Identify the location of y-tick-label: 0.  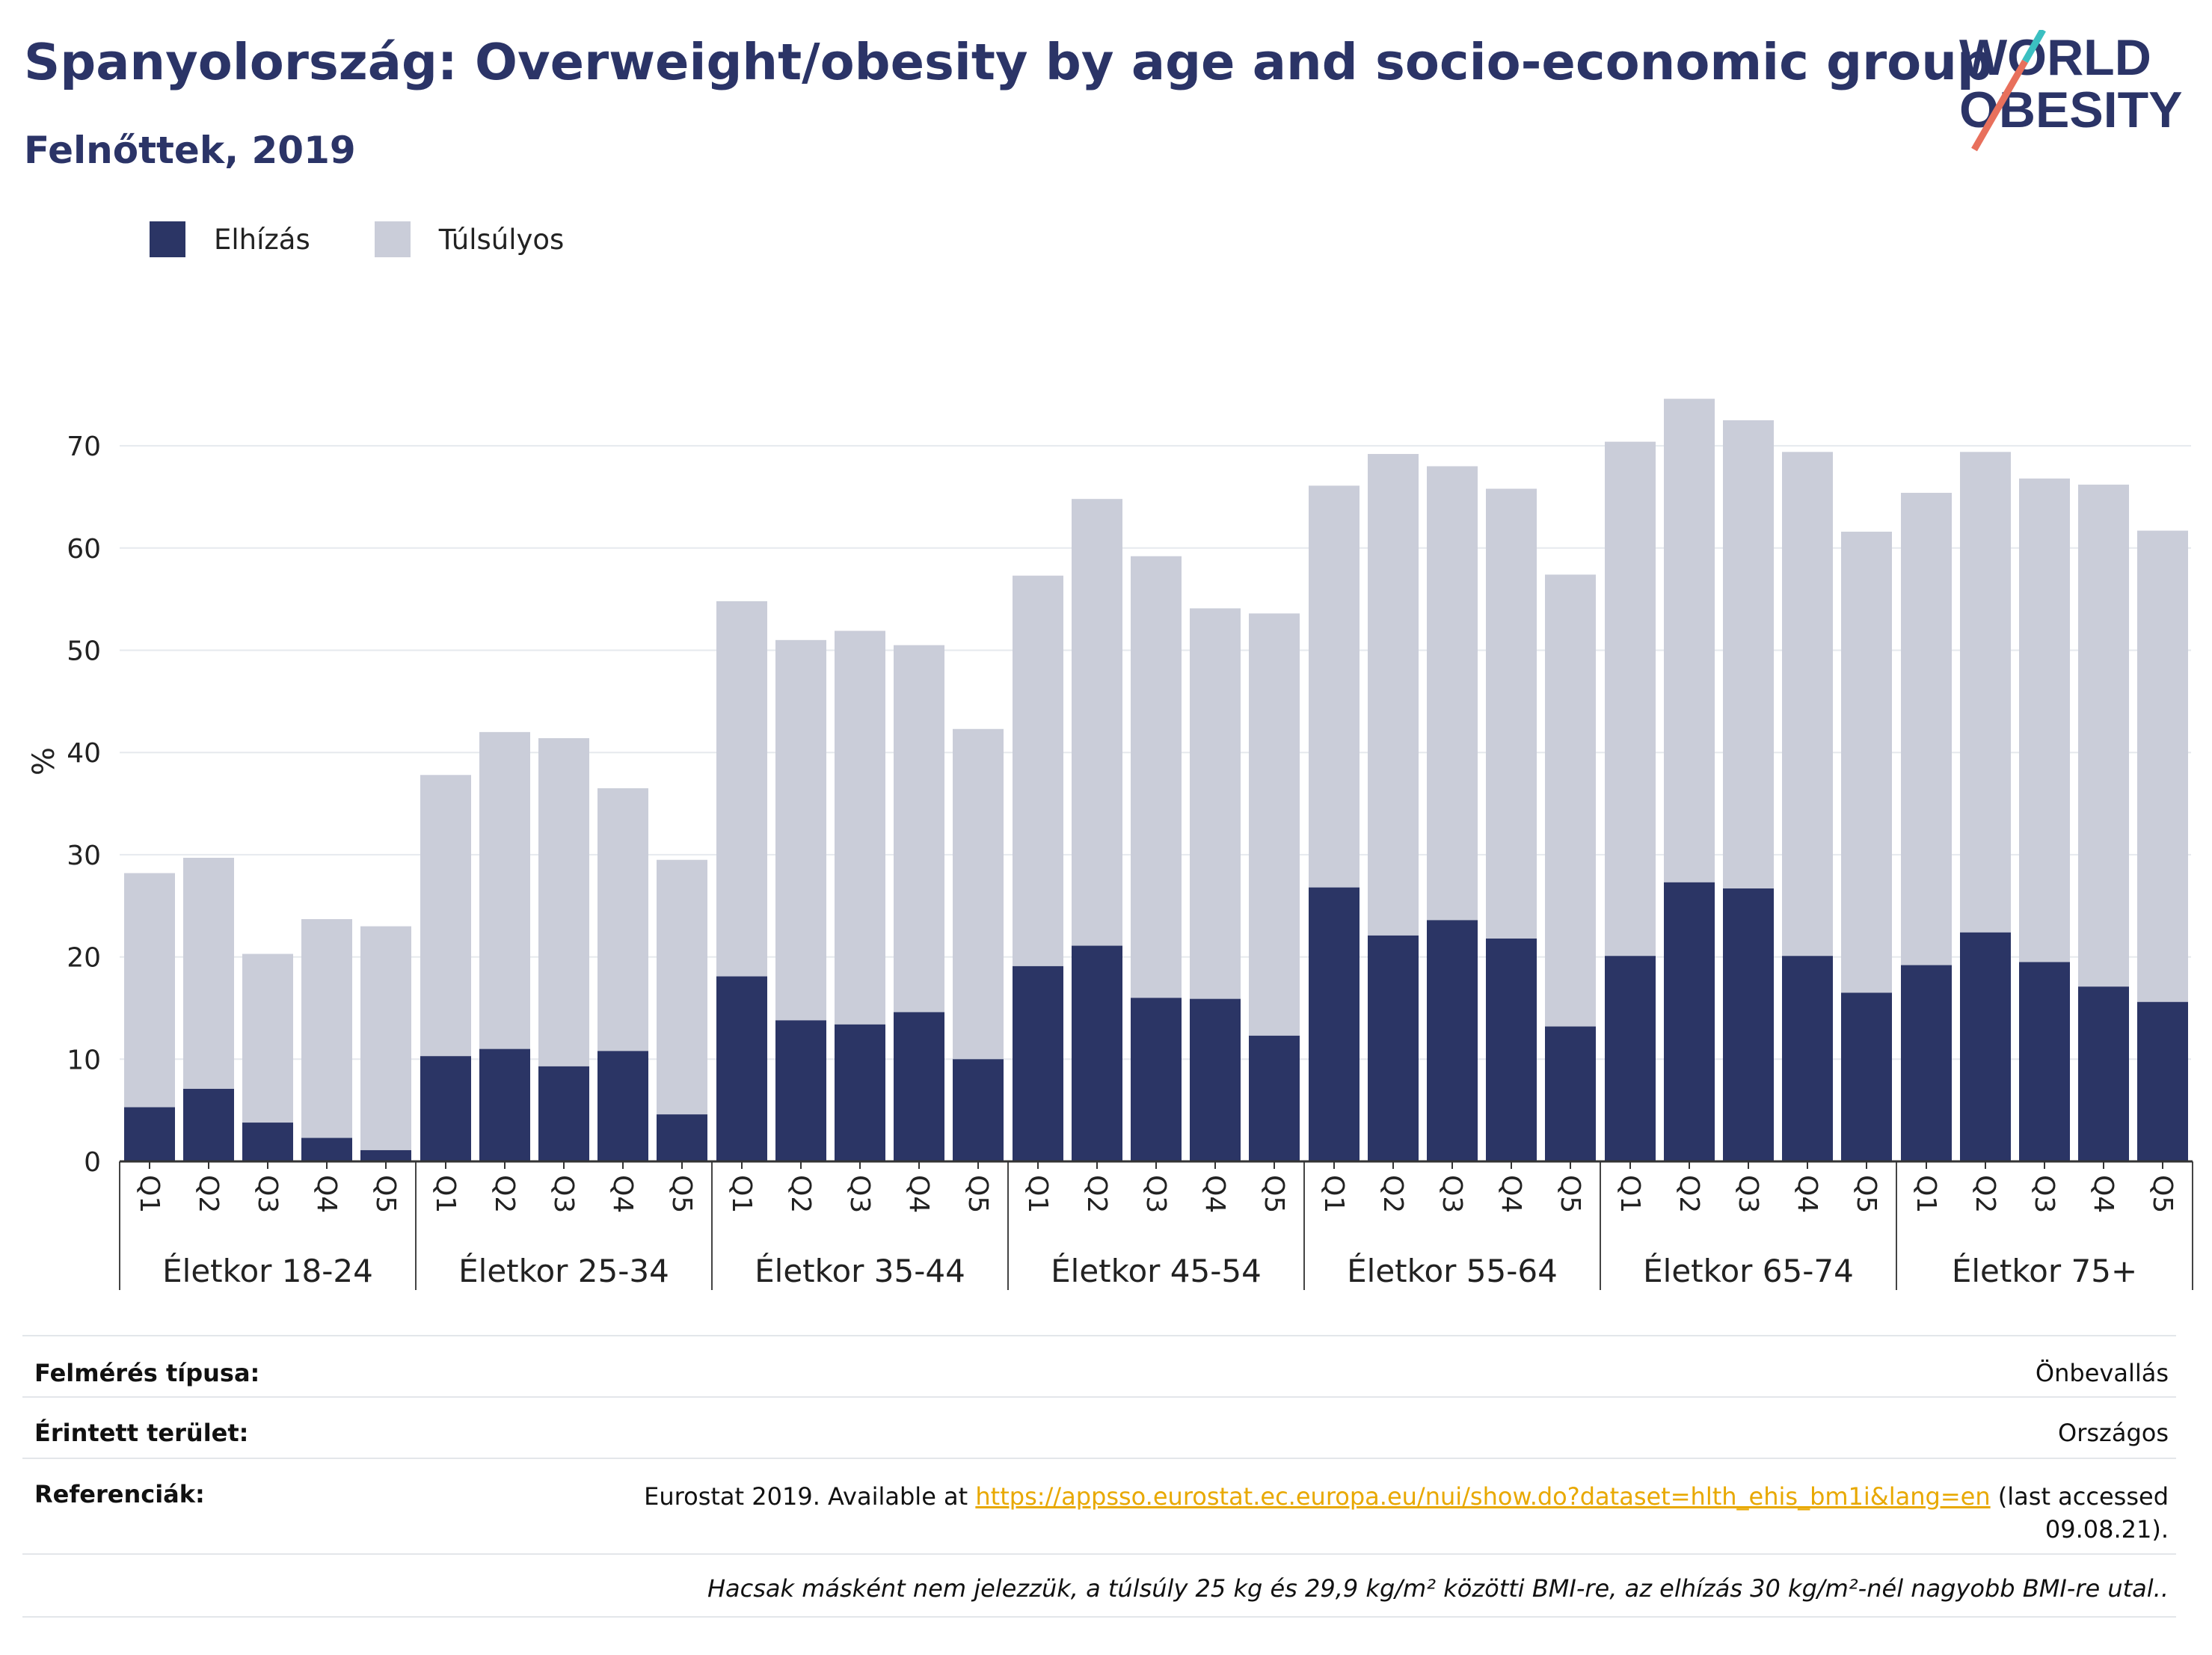
(92, 1162).